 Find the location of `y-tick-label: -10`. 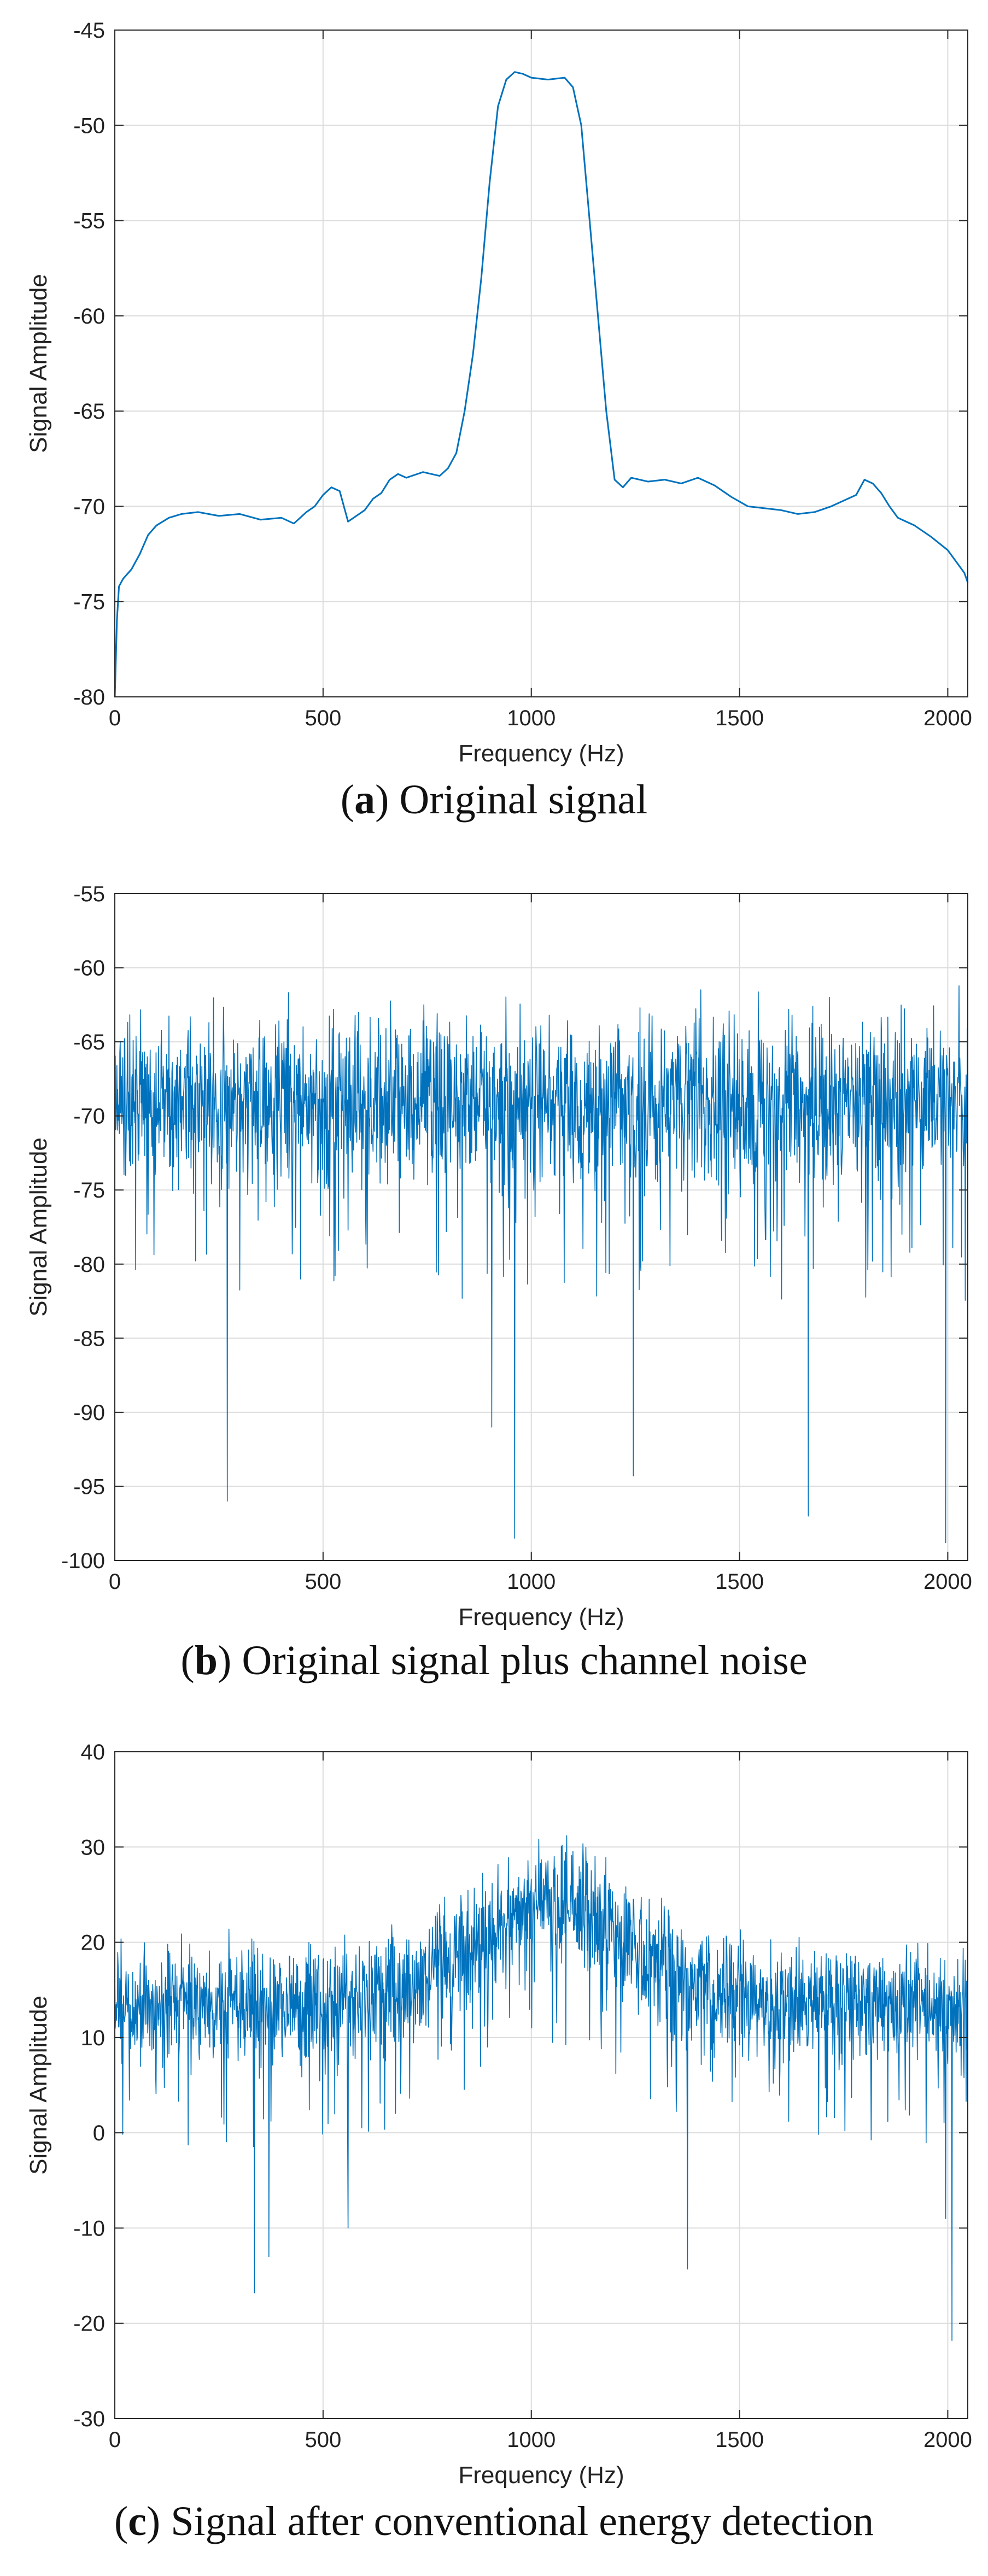

y-tick-label: -10 is located at coordinates (89, 2228).